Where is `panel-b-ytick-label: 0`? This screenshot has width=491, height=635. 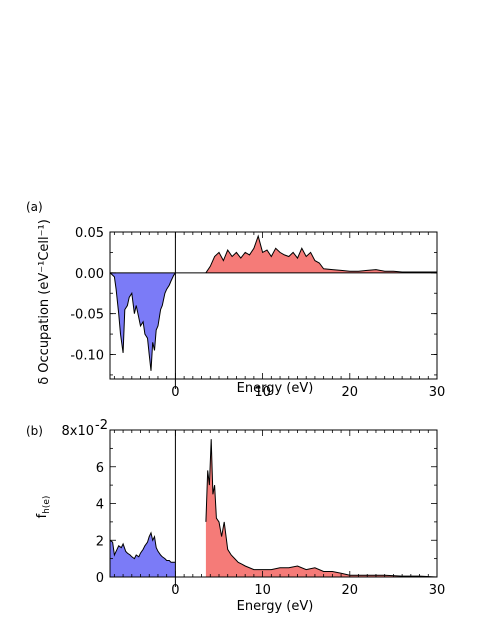
panel-b-ytick-label: 0 is located at coordinates (100, 578).